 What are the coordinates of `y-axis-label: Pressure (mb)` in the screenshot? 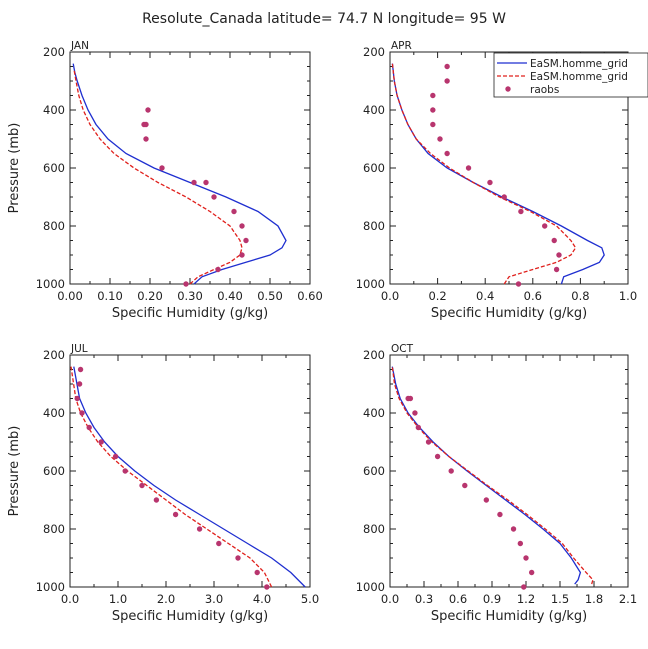 It's located at (14, 168).